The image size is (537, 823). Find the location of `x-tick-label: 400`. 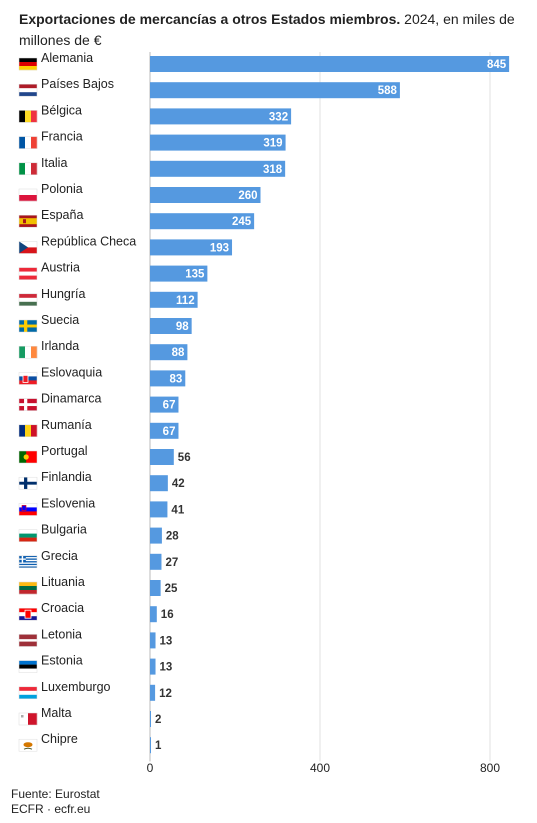

x-tick-label: 400 is located at coordinates (320, 768).